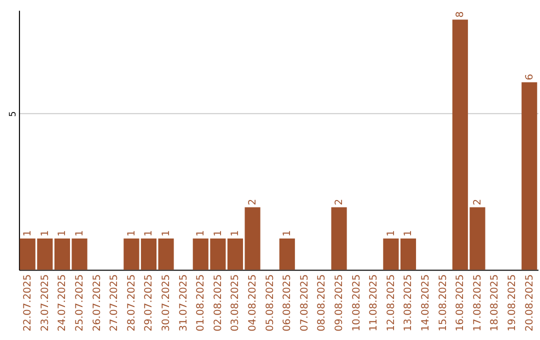  Describe the element at coordinates (80, 303) in the screenshot. I see `x-tick-label: 25.07.2025` at that location.